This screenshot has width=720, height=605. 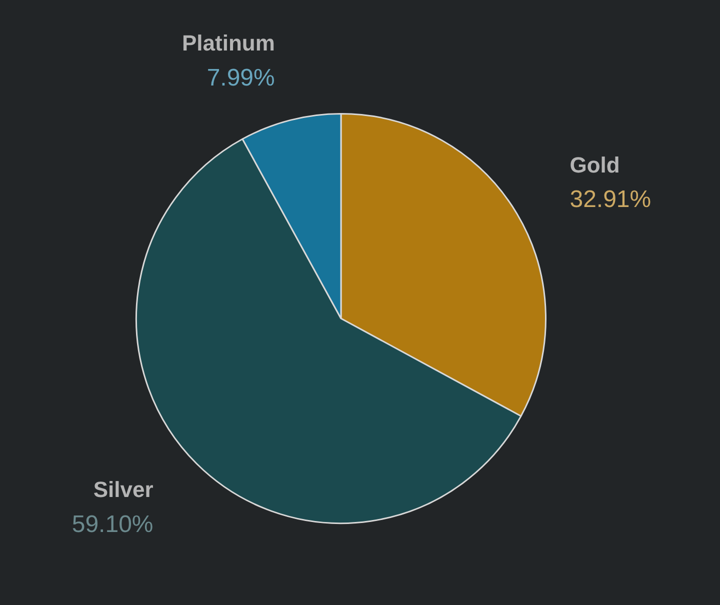 What do you see at coordinates (595, 165) in the screenshot?
I see `slice-label: Gold` at bounding box center [595, 165].